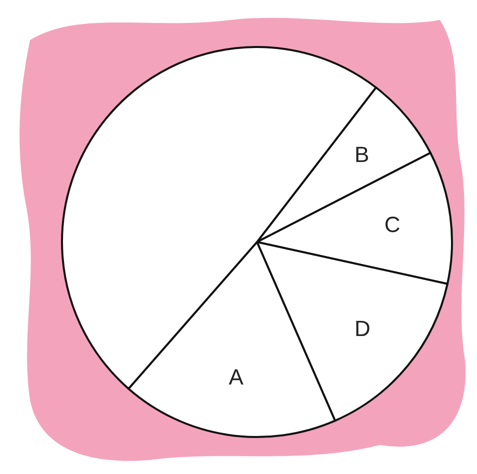  What do you see at coordinates (362, 155) in the screenshot?
I see `slice-label: B` at bounding box center [362, 155].